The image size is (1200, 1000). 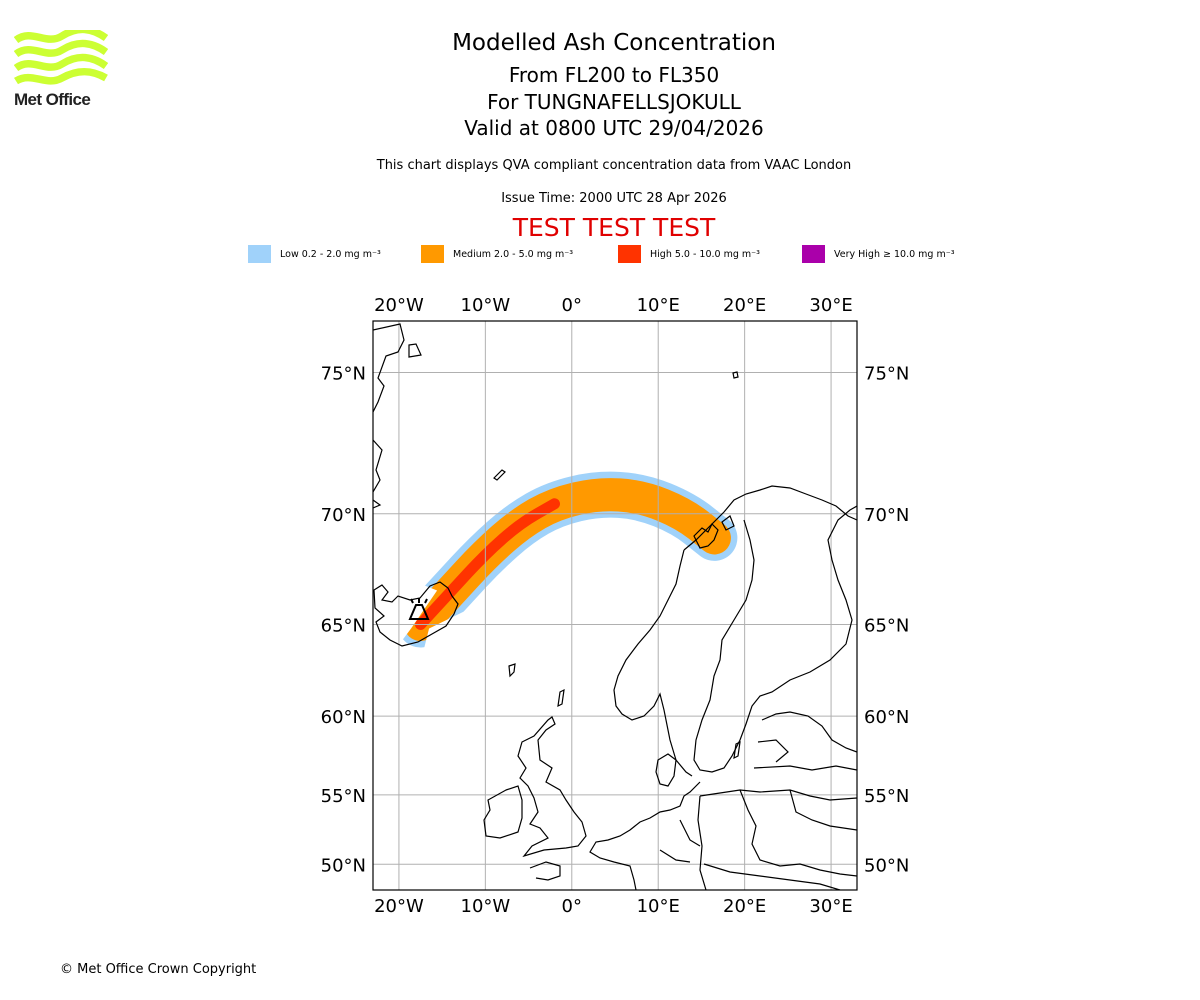 I want to click on valid-time: Valid at 0800 UTC 29/04/2026, so click(x=614, y=128).